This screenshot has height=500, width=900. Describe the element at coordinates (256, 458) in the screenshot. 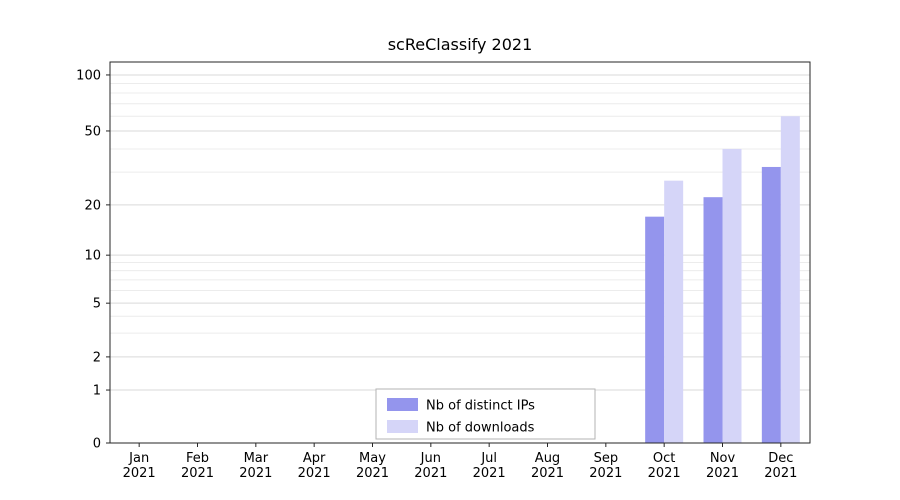

I see `x-tick-label-month: Mar` at that location.